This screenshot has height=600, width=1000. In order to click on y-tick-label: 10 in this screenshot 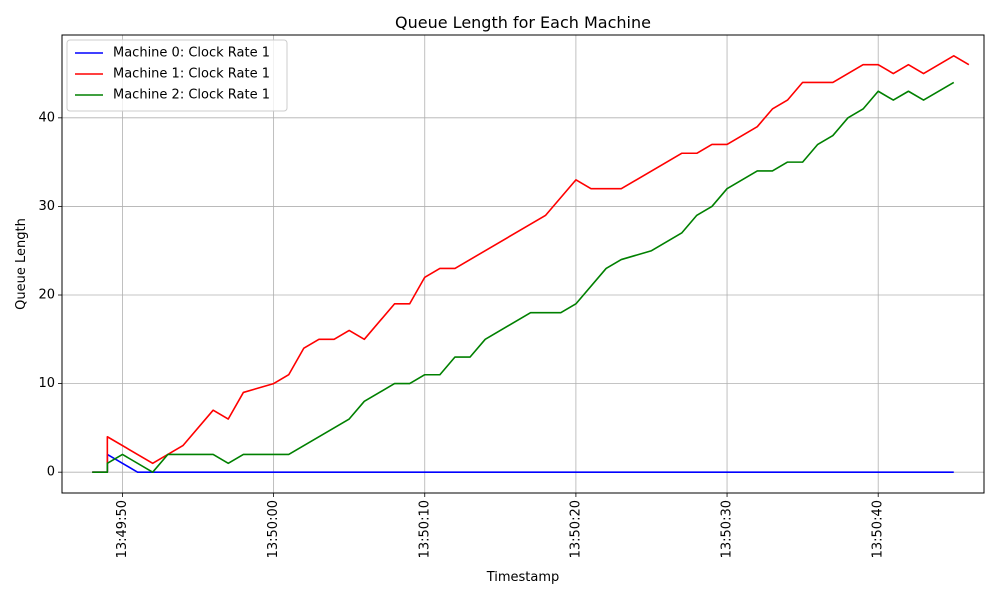, I will do `click(46, 383)`.